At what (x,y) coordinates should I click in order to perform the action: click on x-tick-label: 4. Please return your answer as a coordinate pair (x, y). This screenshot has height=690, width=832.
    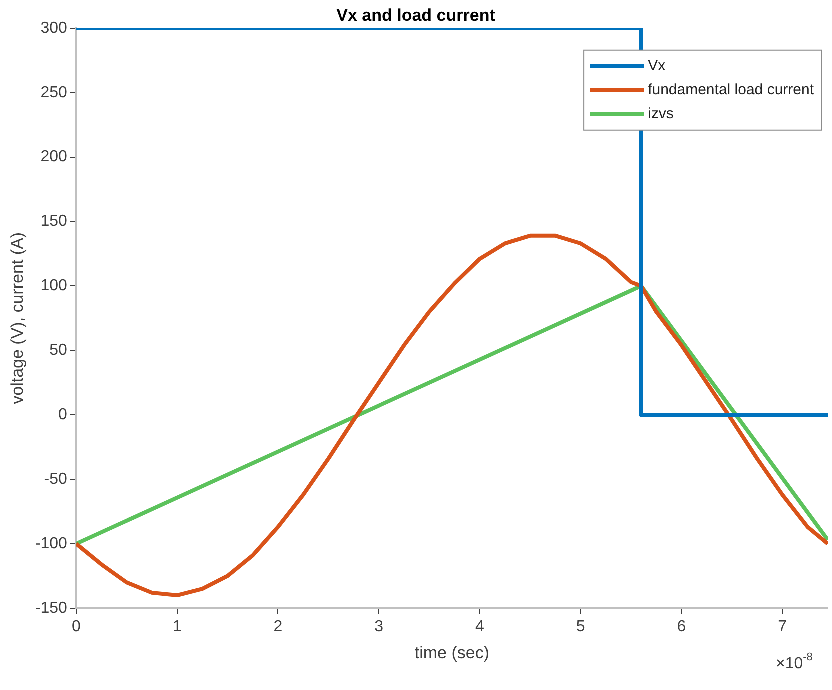
    Looking at the image, I should click on (480, 627).